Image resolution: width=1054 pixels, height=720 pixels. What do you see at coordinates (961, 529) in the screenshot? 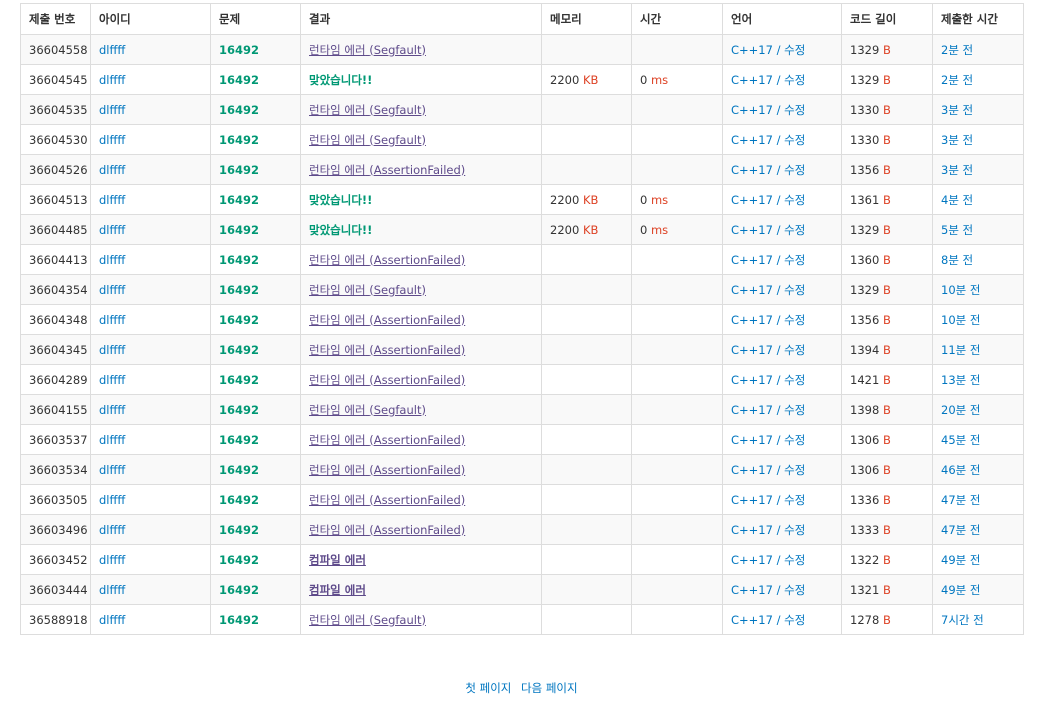
I see `submitted-time-link: 47분 전` at bounding box center [961, 529].